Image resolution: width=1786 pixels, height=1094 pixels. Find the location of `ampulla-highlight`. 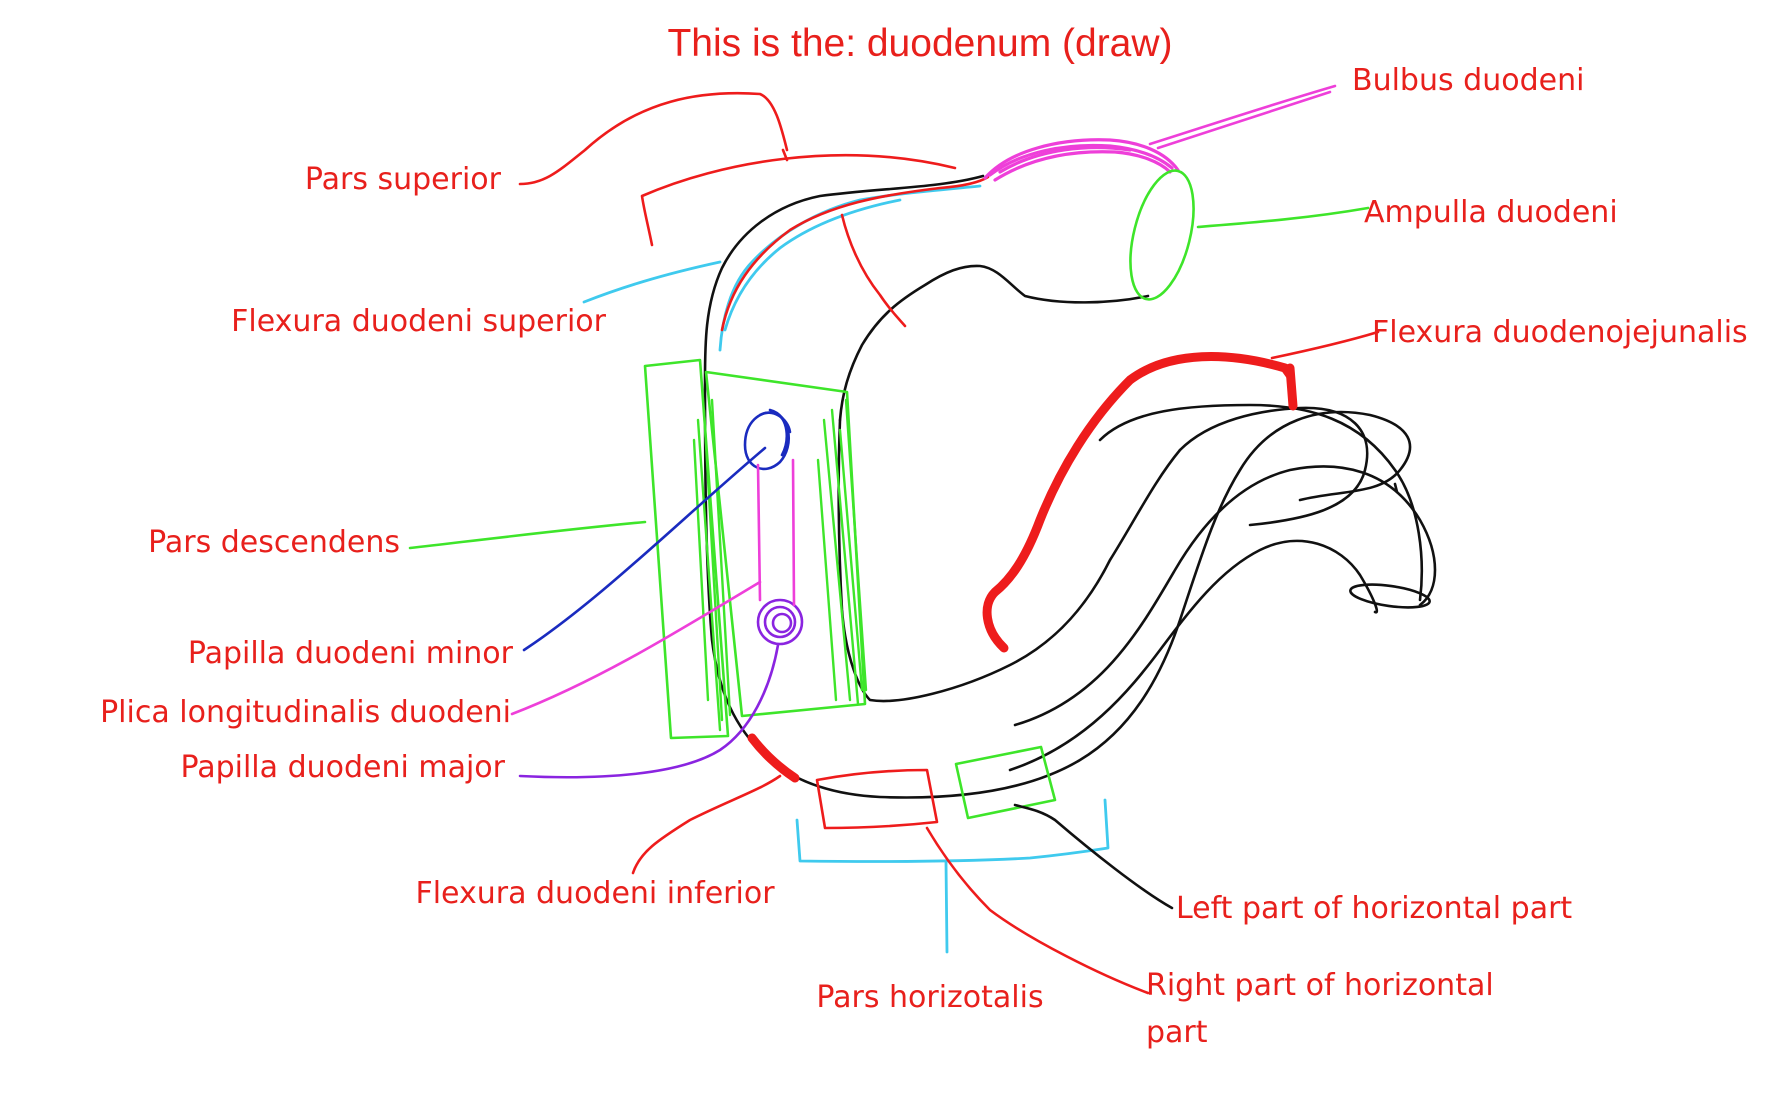

ampulla-highlight is located at coordinates (1162, 235).